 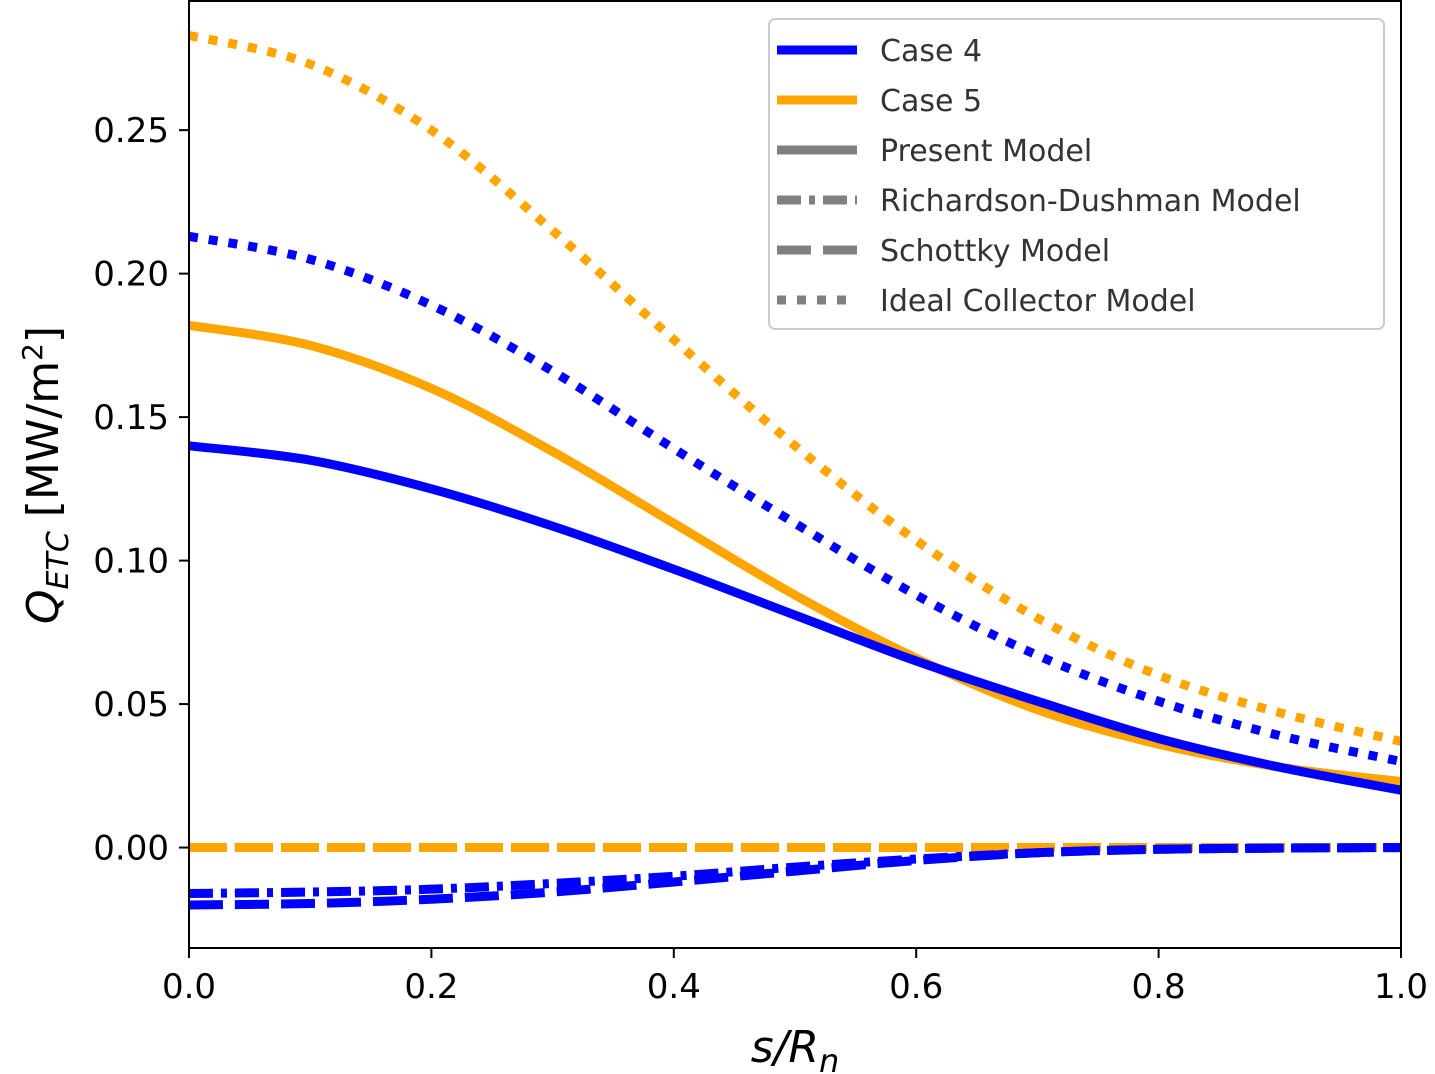 I want to click on legend-label-schottky-model: Schottky Model, so click(x=995, y=251).